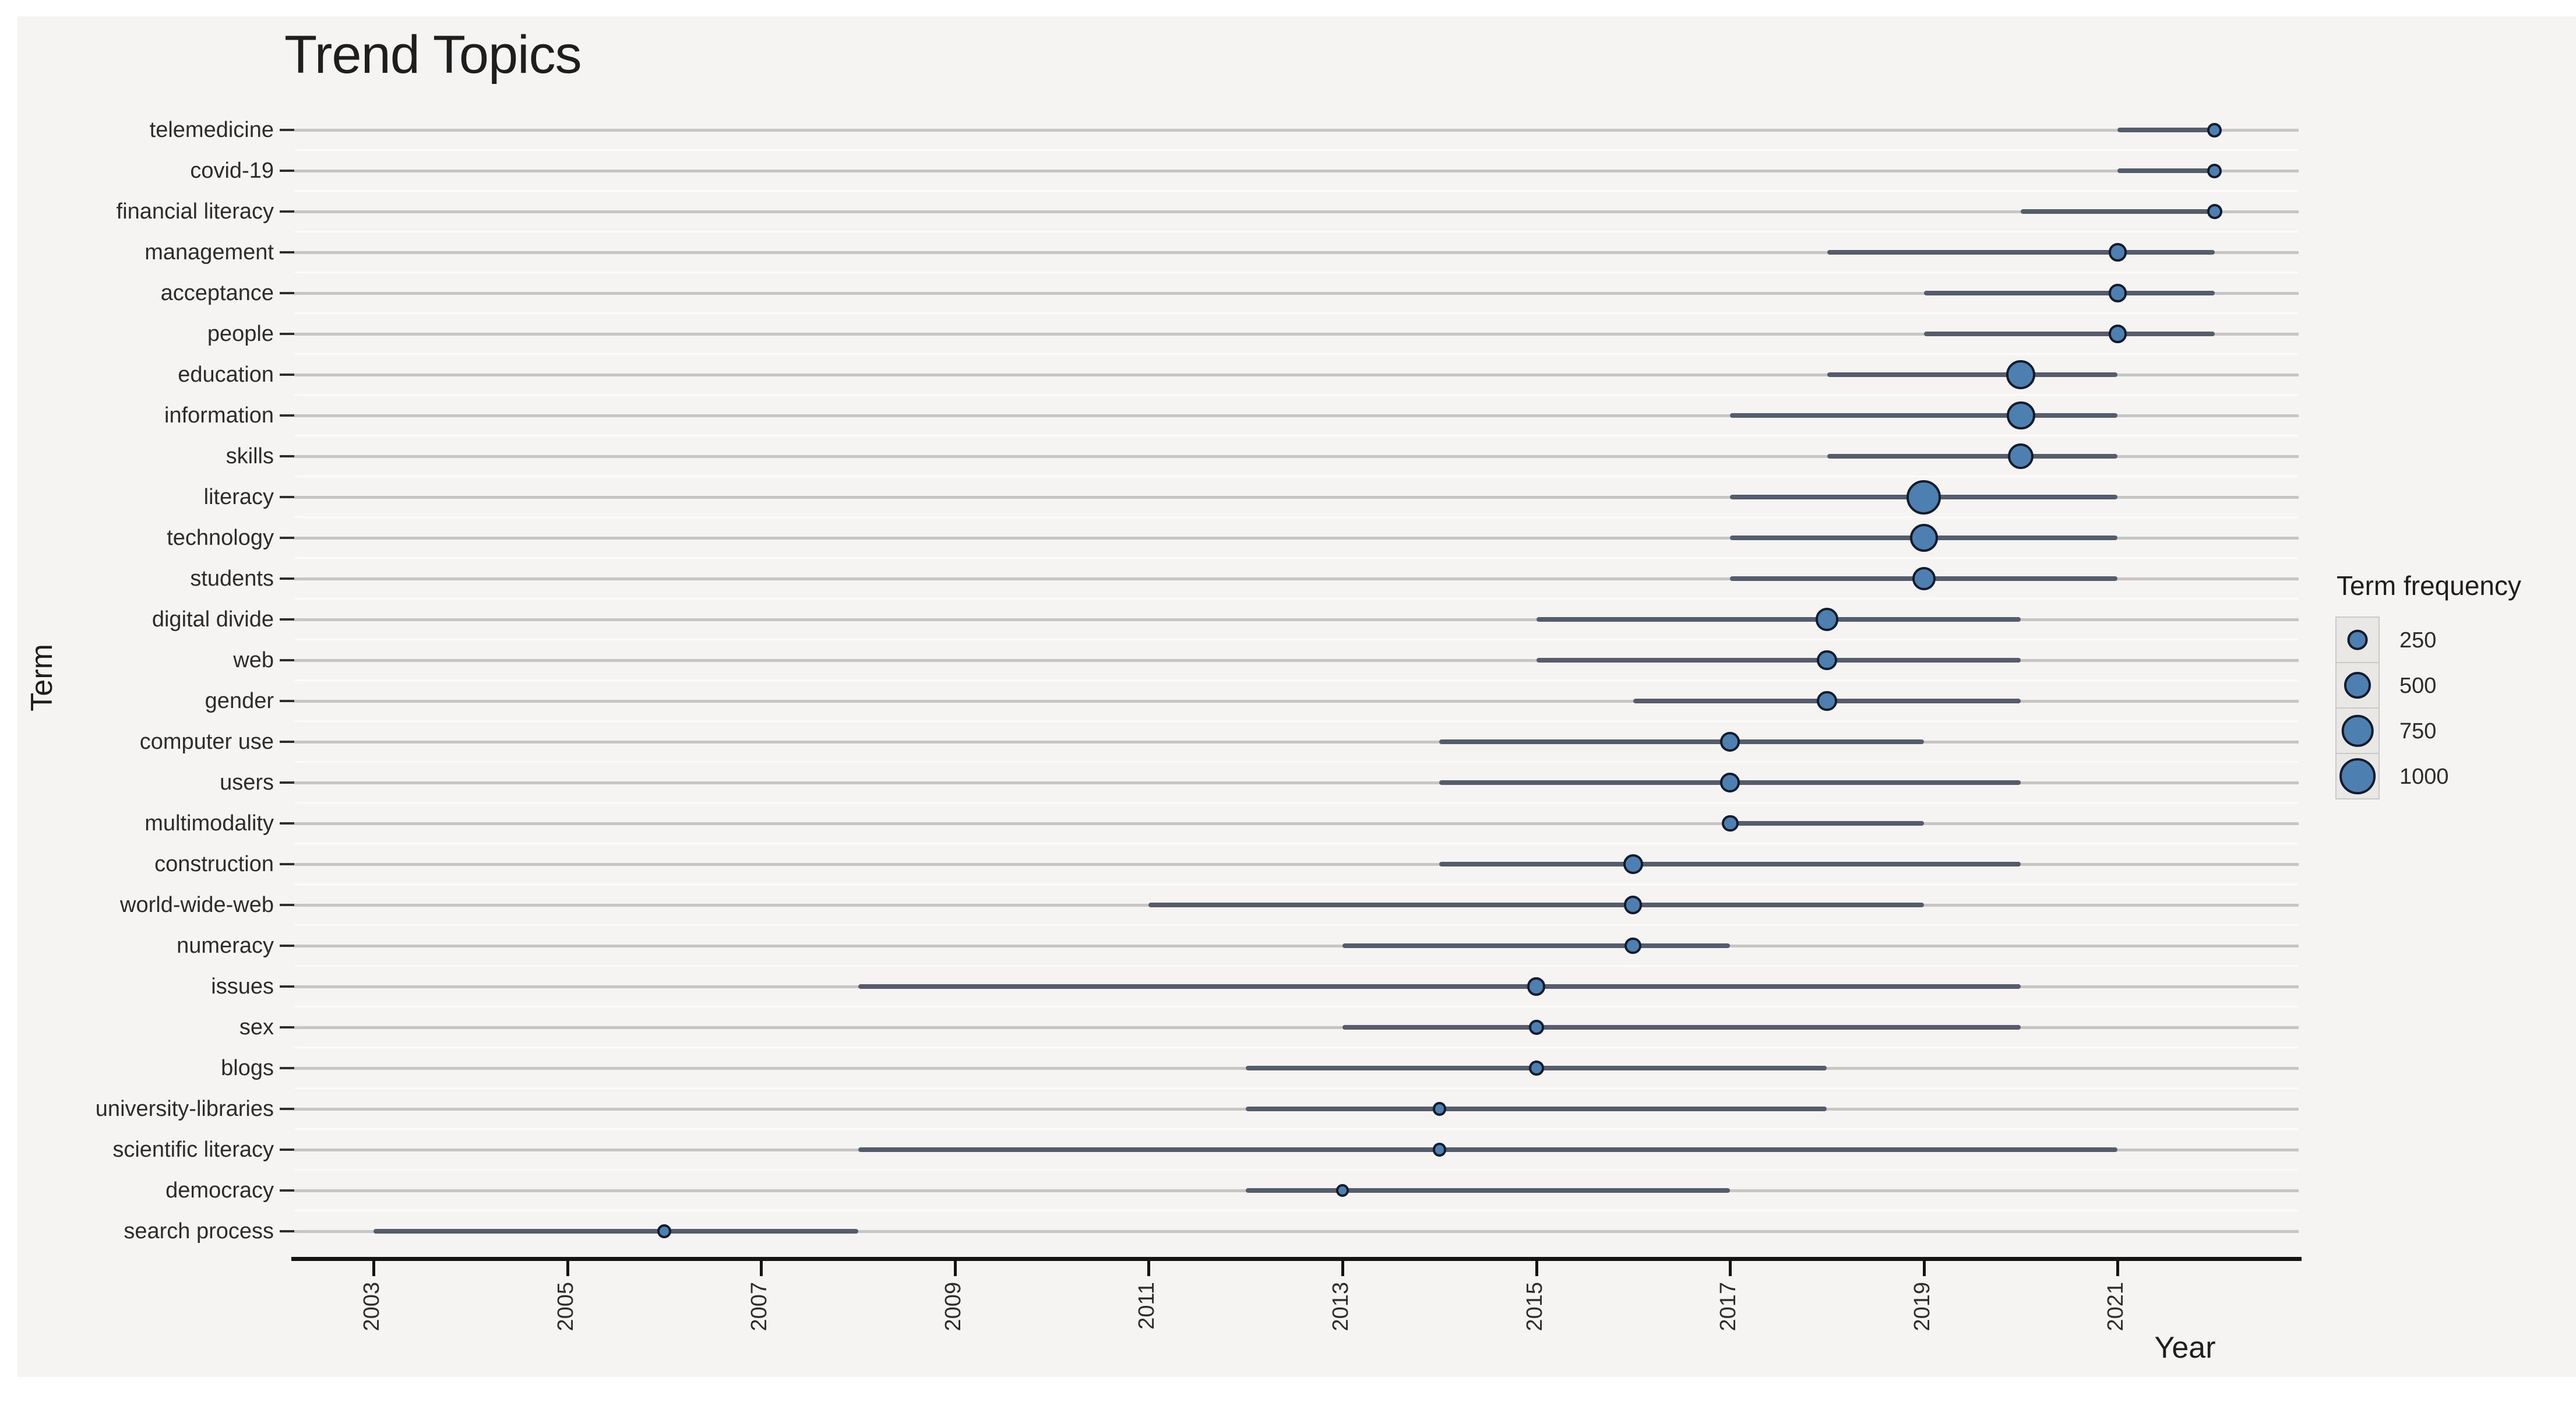 Image resolution: width=2576 pixels, height=1402 pixels. I want to click on x-tick-label: 2011, so click(1147, 1306).